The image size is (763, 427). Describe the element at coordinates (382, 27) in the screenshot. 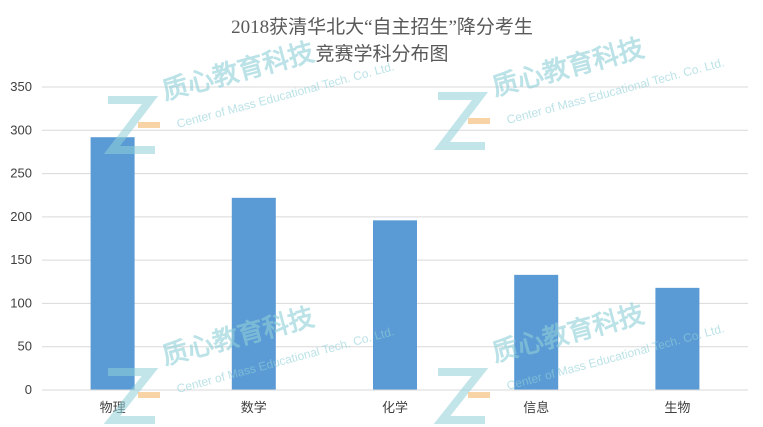

I see `chart-title: 2018获清华北大“自主招生”降分考生` at that location.